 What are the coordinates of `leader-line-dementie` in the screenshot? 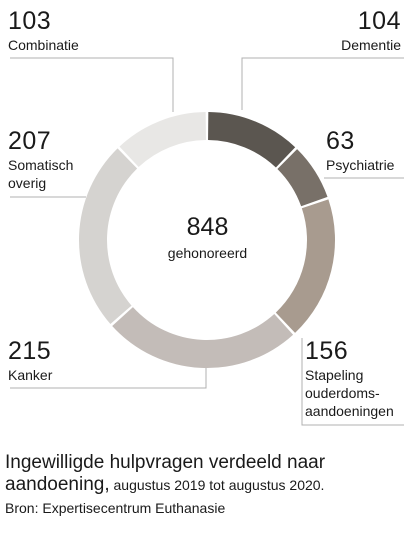 It's located at (322, 83).